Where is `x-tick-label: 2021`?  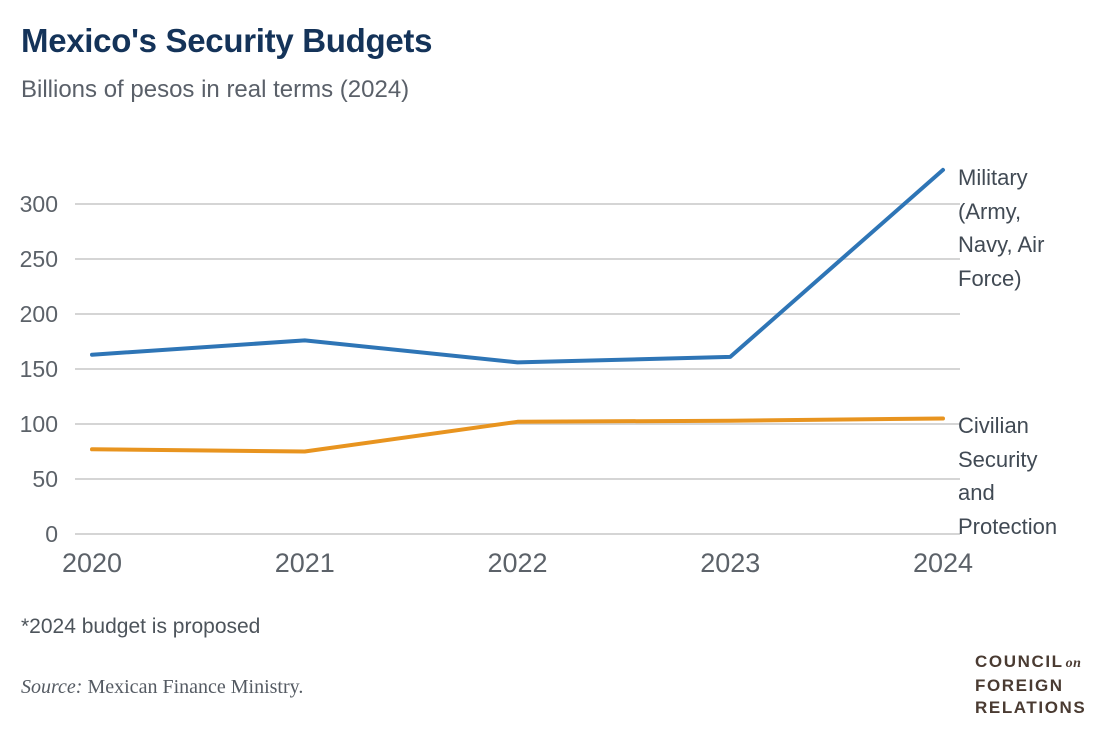
x-tick-label: 2021 is located at coordinates (305, 563).